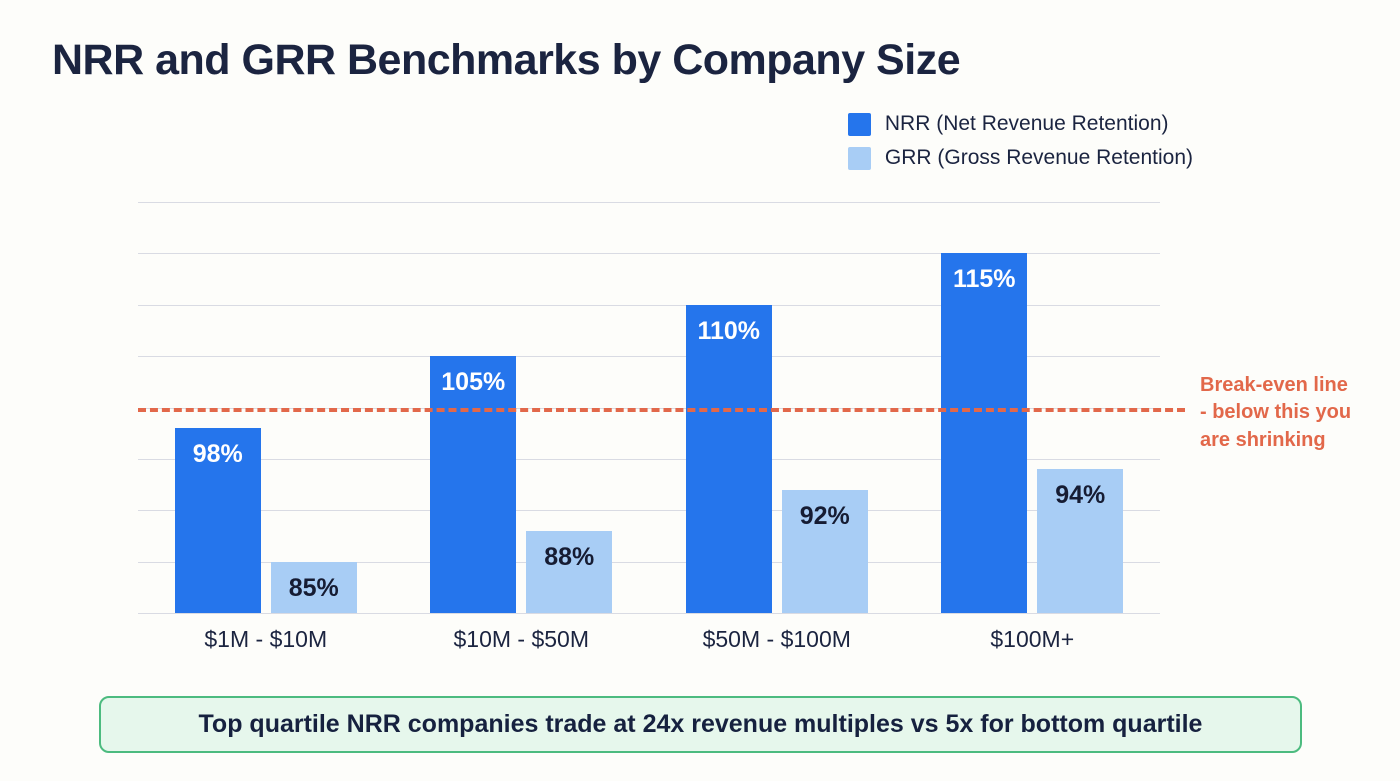 This screenshot has height=781, width=1400. I want to click on bar-value-label: 88%, so click(569, 556).